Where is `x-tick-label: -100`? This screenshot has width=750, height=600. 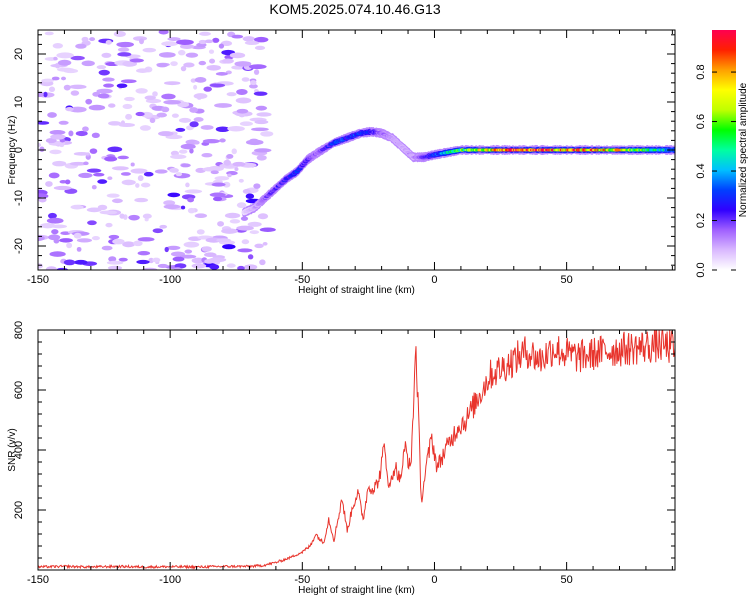 x-tick-label: -100 is located at coordinates (170, 580).